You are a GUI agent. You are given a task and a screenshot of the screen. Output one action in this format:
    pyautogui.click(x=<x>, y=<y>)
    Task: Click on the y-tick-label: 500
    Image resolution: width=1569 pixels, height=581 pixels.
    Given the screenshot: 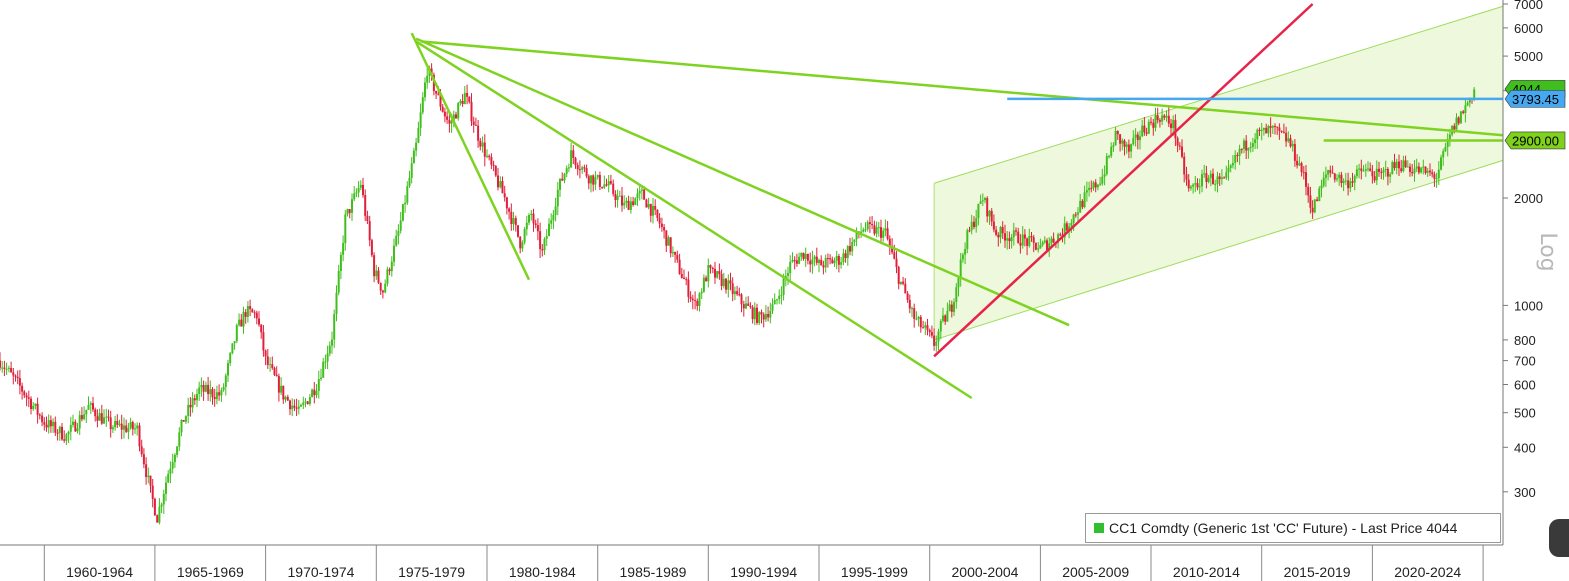 What is the action you would take?
    pyautogui.click(x=1525, y=413)
    